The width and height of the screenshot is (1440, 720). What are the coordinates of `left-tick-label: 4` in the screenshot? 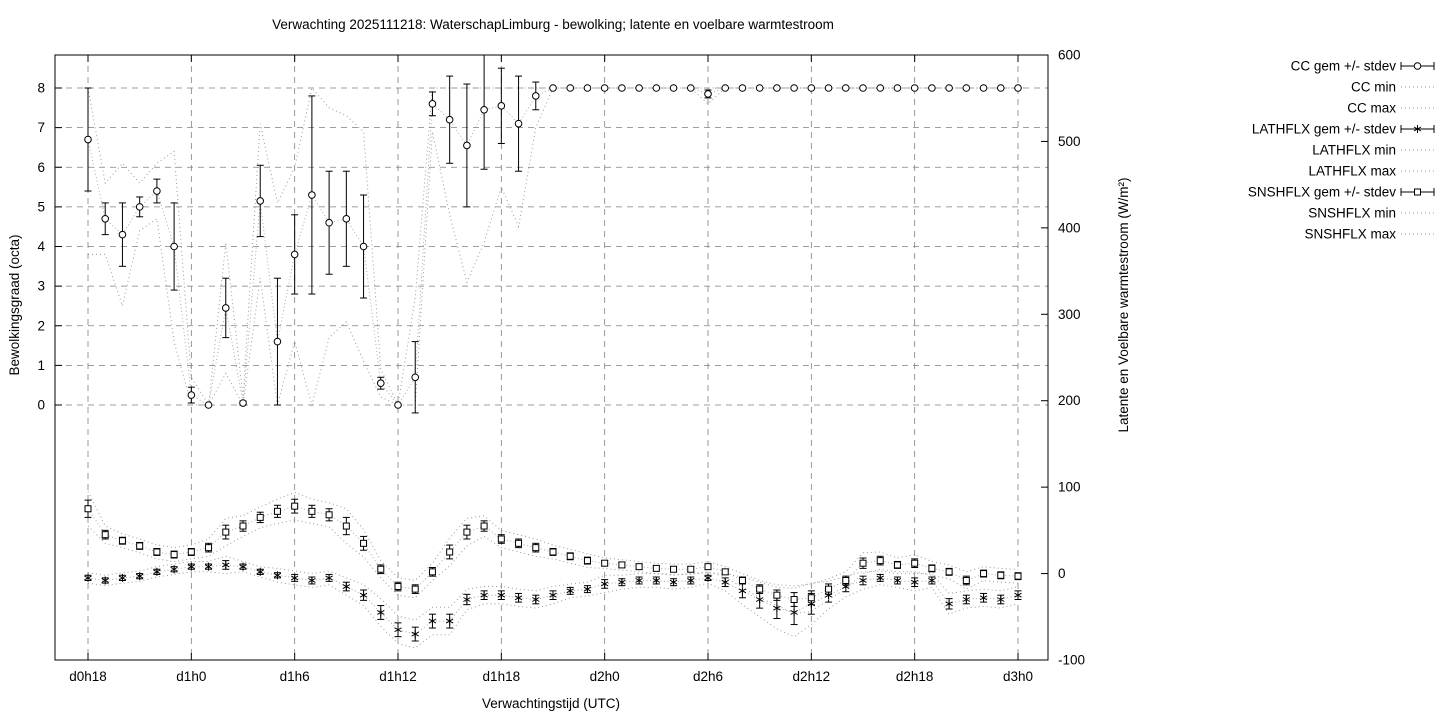 It's located at (41, 246).